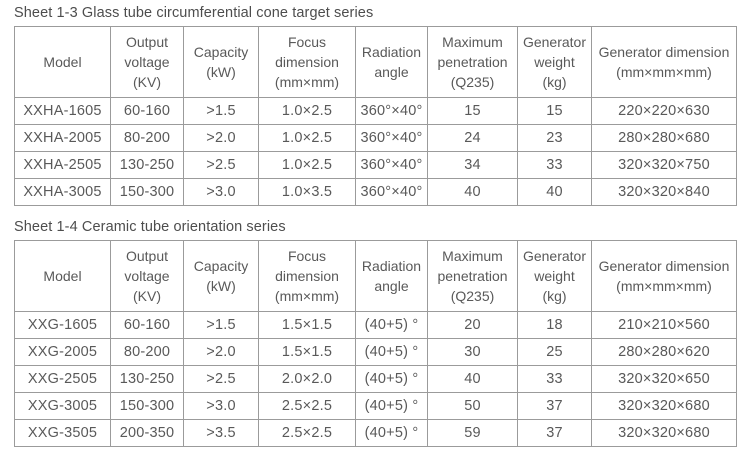  I want to click on table-cell: >2.5, so click(221, 165).